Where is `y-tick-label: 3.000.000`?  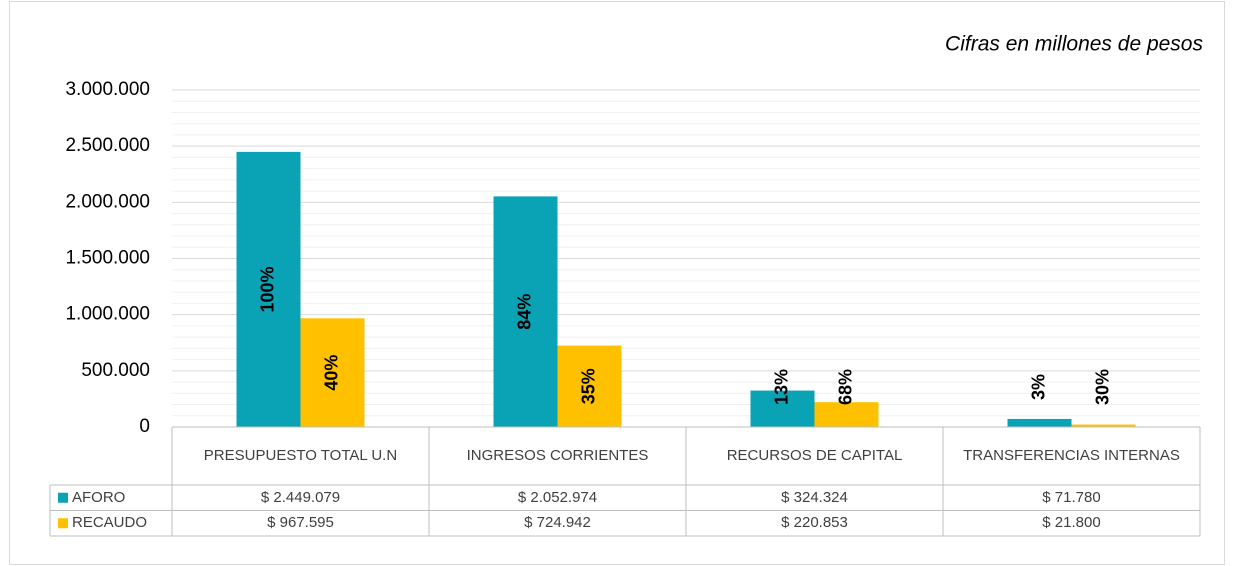
y-tick-label: 3.000.000 is located at coordinates (107, 89).